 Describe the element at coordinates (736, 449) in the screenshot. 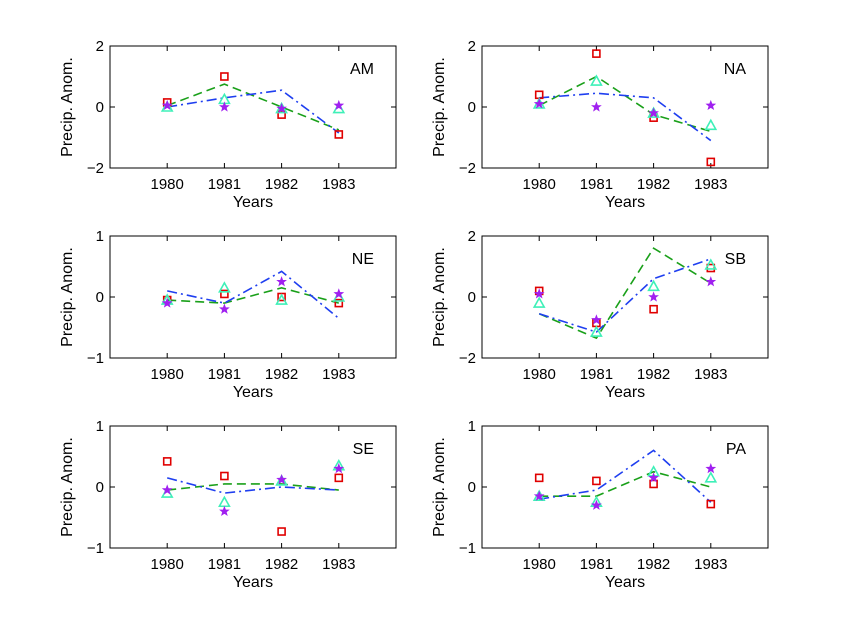

I see `panel-title: PA` at that location.